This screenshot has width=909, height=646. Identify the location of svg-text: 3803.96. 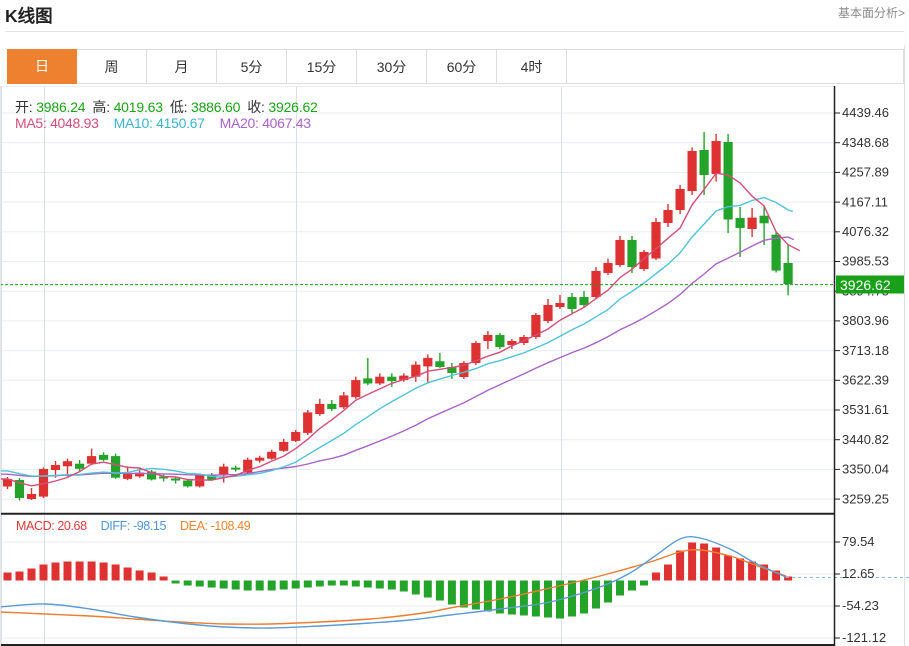
(865, 320).